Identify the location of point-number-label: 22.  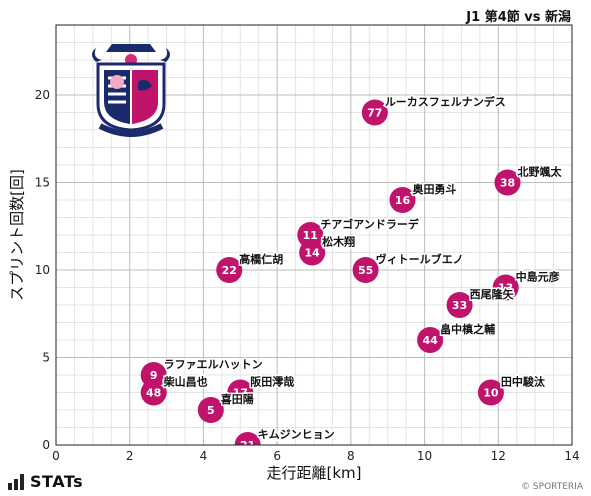
(229, 270).